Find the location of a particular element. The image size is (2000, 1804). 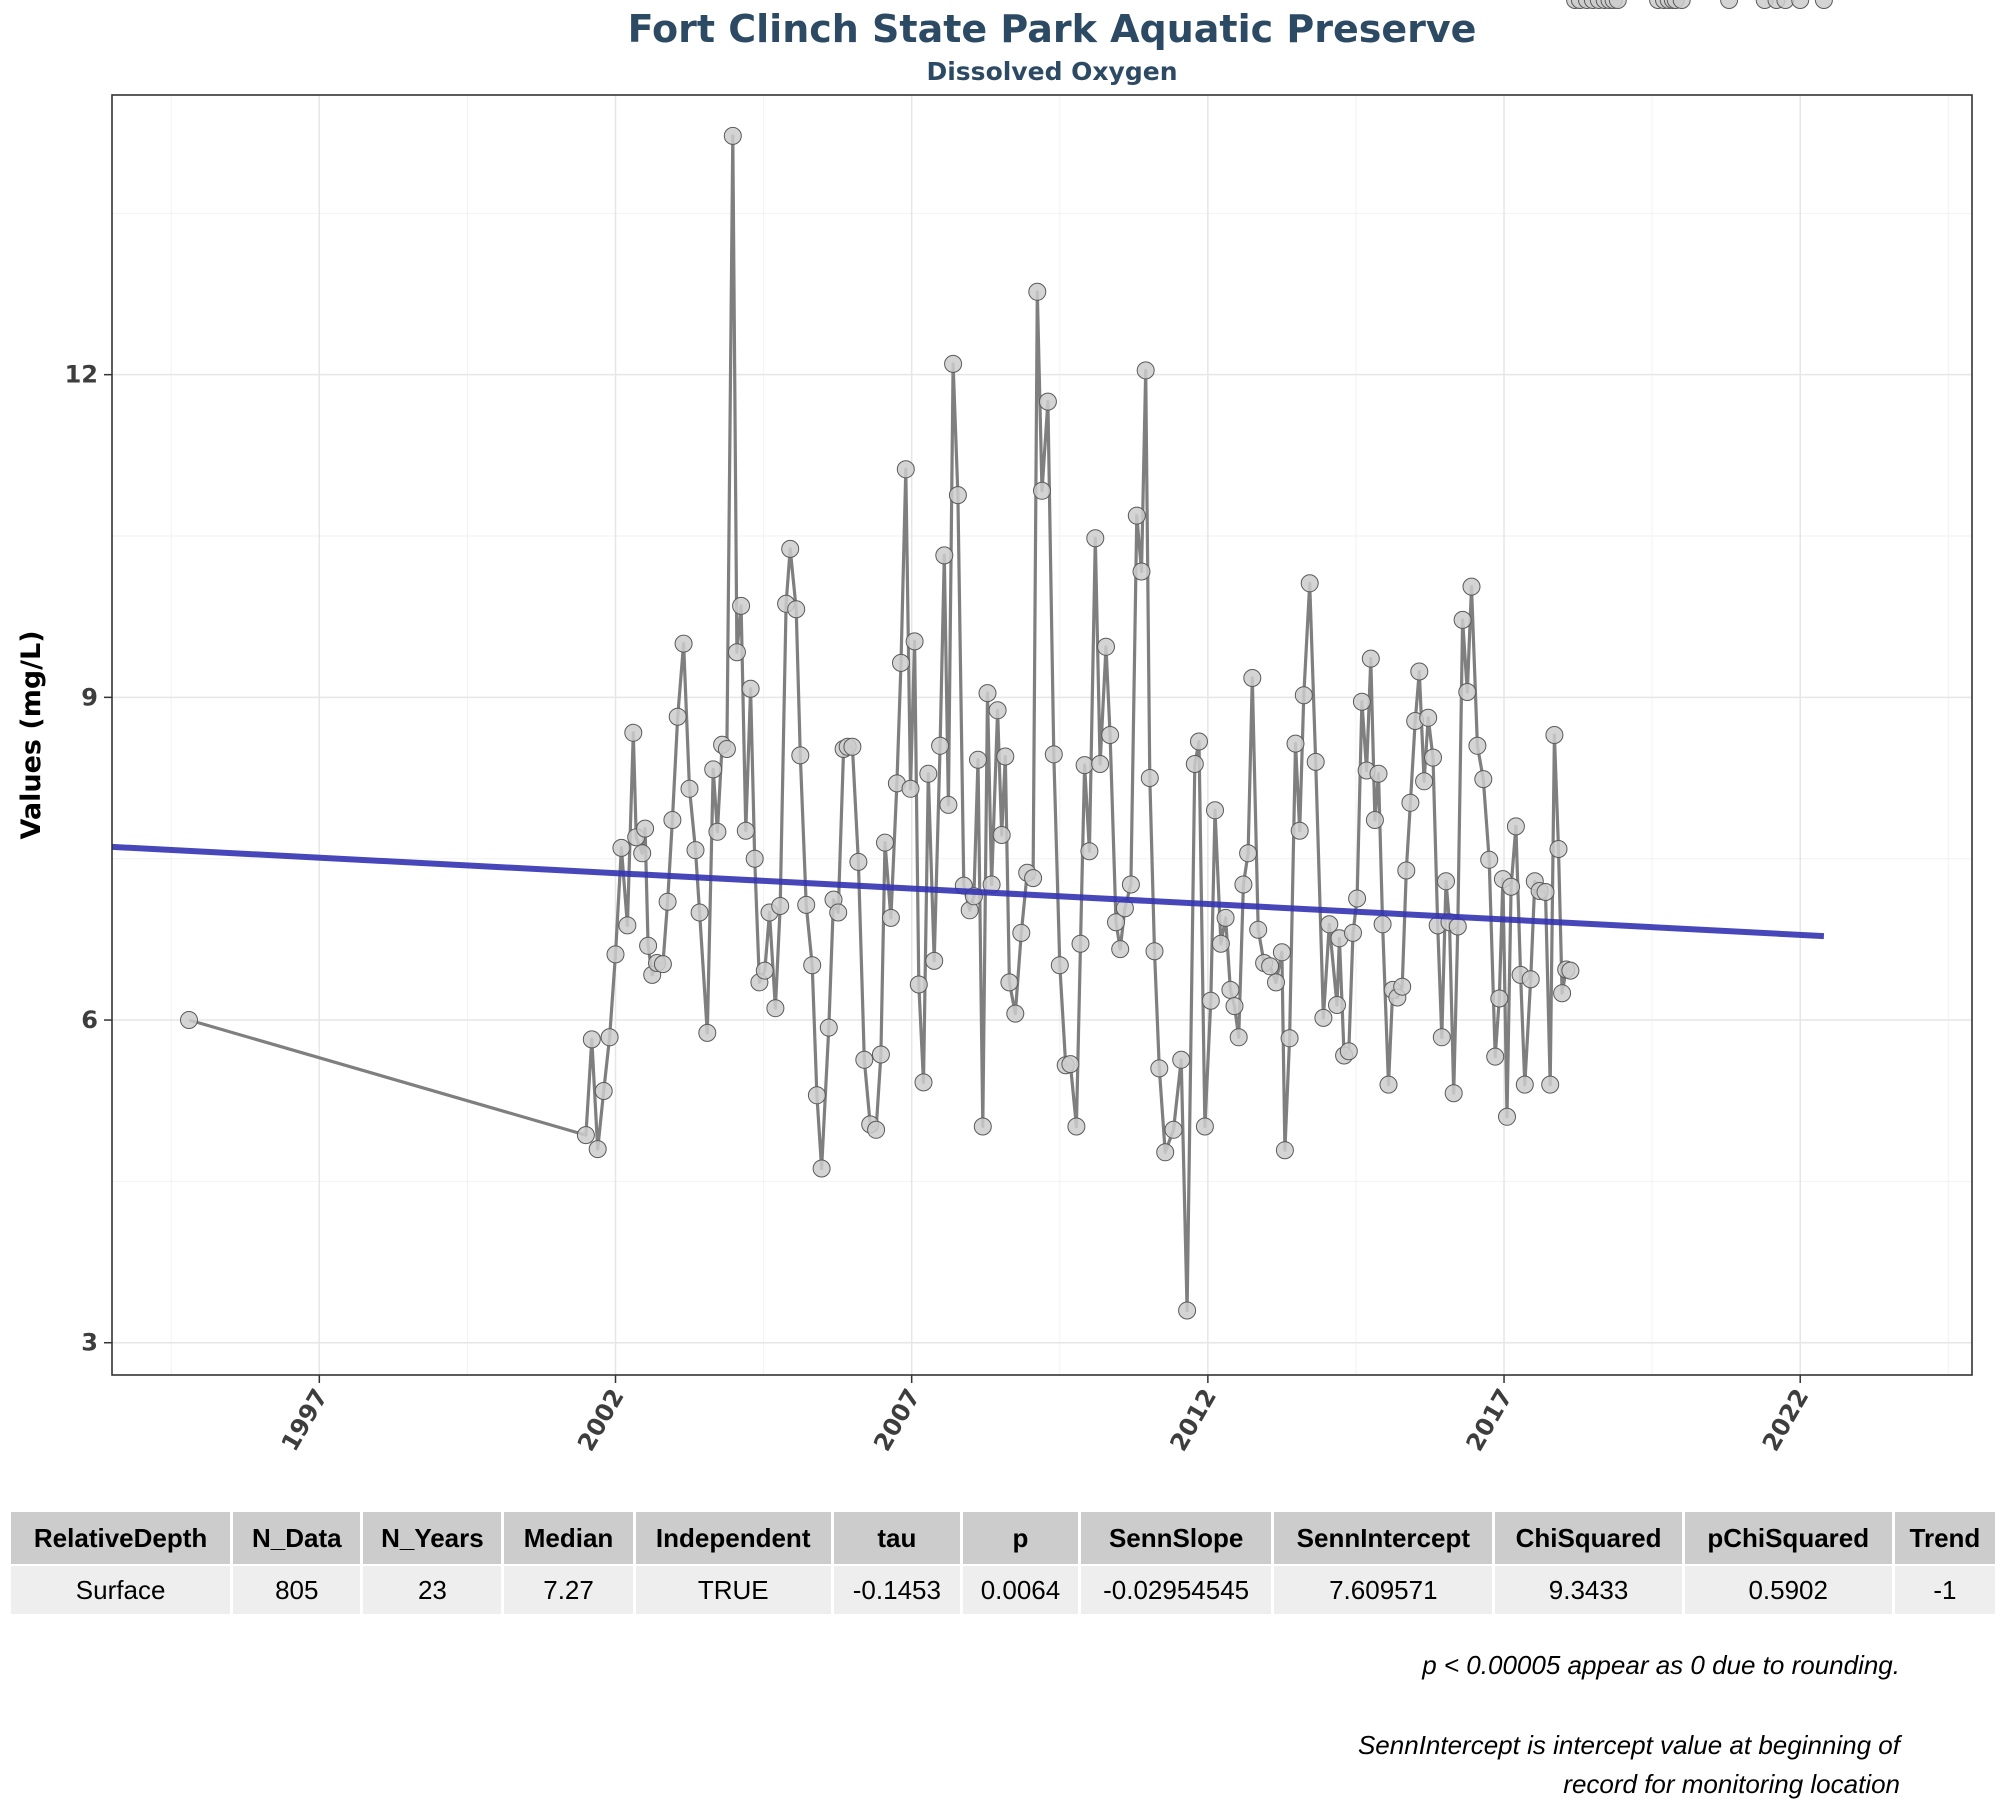

stats-cell-trend: -1 is located at coordinates (1944, 1589).